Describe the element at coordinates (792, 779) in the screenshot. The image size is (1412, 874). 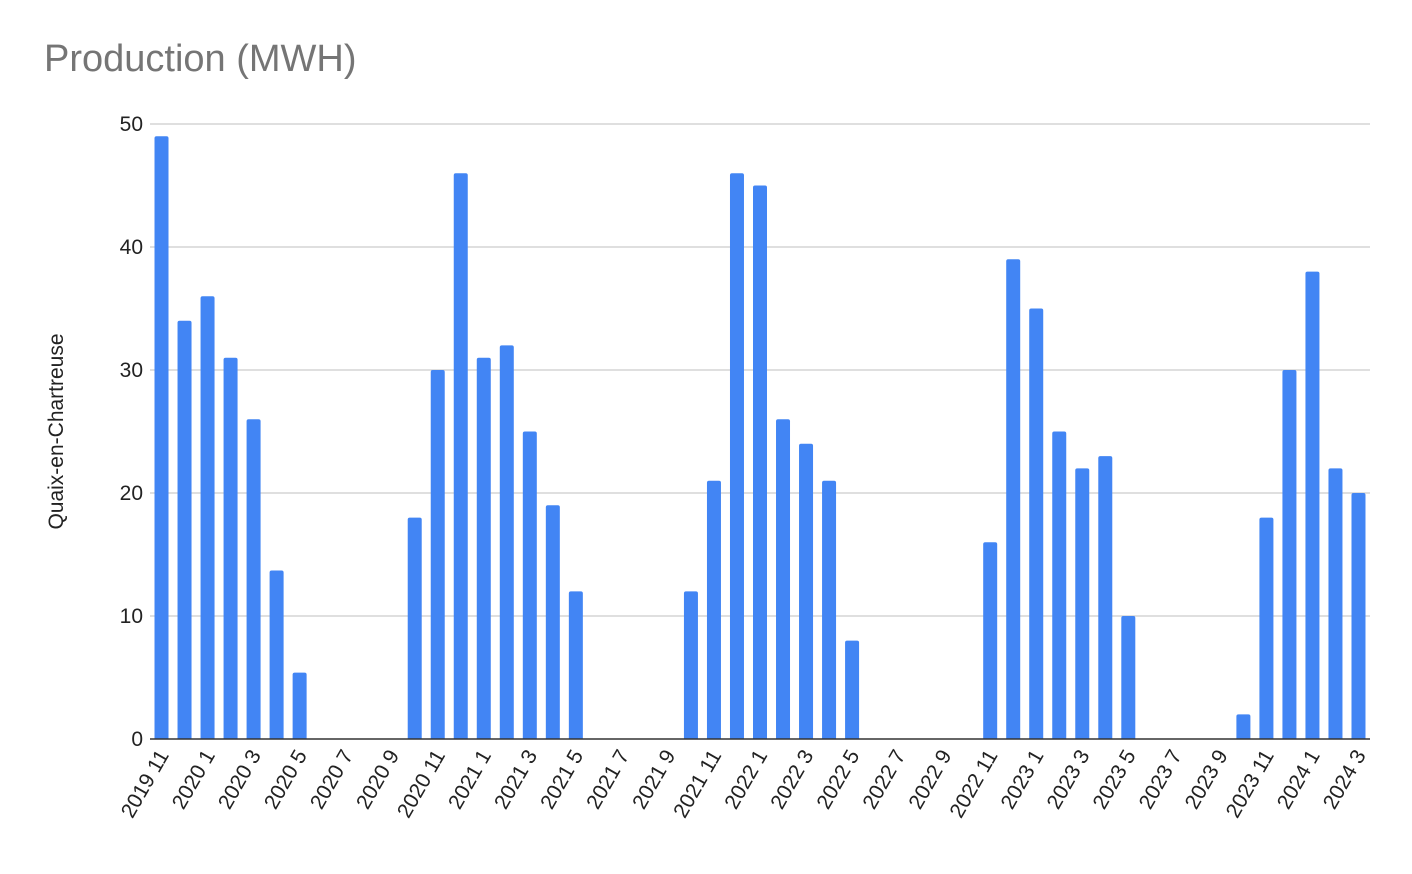
I see `x-tick-label: 2022 3` at that location.